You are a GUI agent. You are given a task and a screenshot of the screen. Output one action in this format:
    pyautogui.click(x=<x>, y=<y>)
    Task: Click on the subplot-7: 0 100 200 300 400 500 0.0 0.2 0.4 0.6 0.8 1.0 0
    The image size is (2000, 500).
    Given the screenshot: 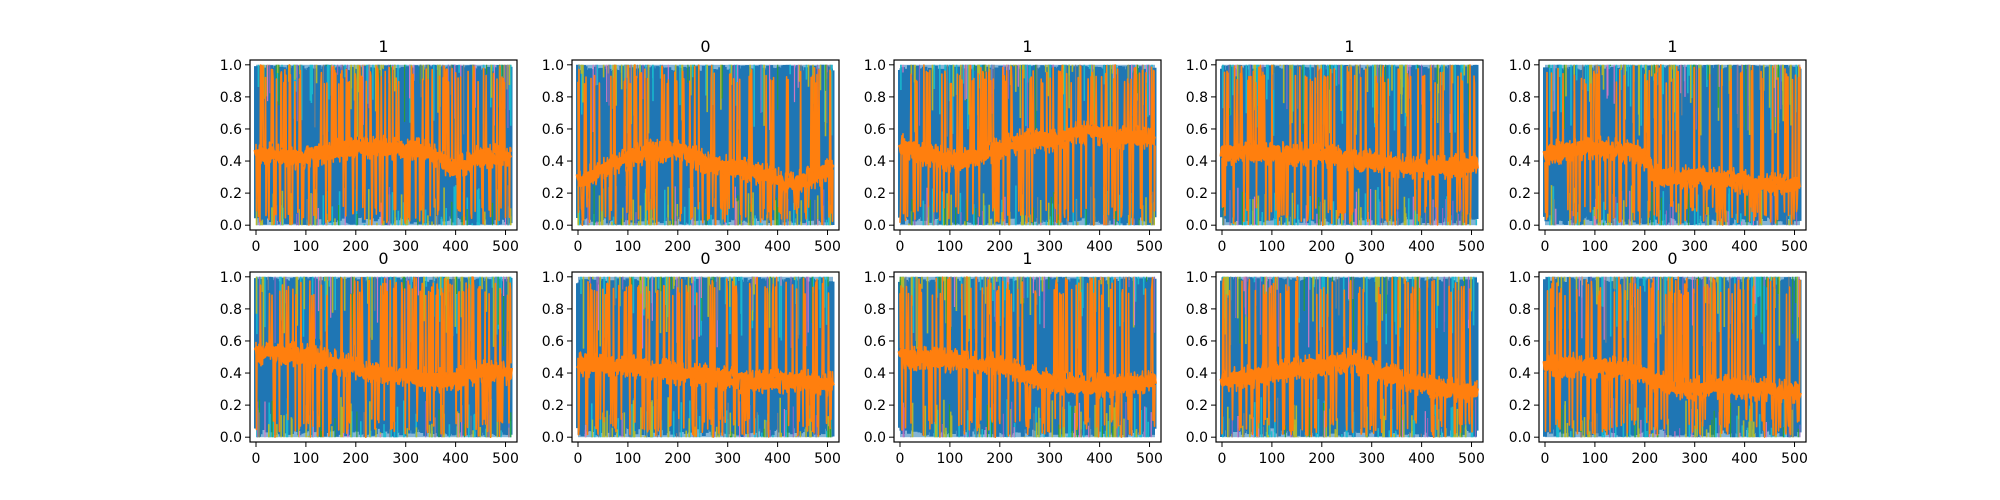 What is the action you would take?
    pyautogui.click(x=691, y=358)
    